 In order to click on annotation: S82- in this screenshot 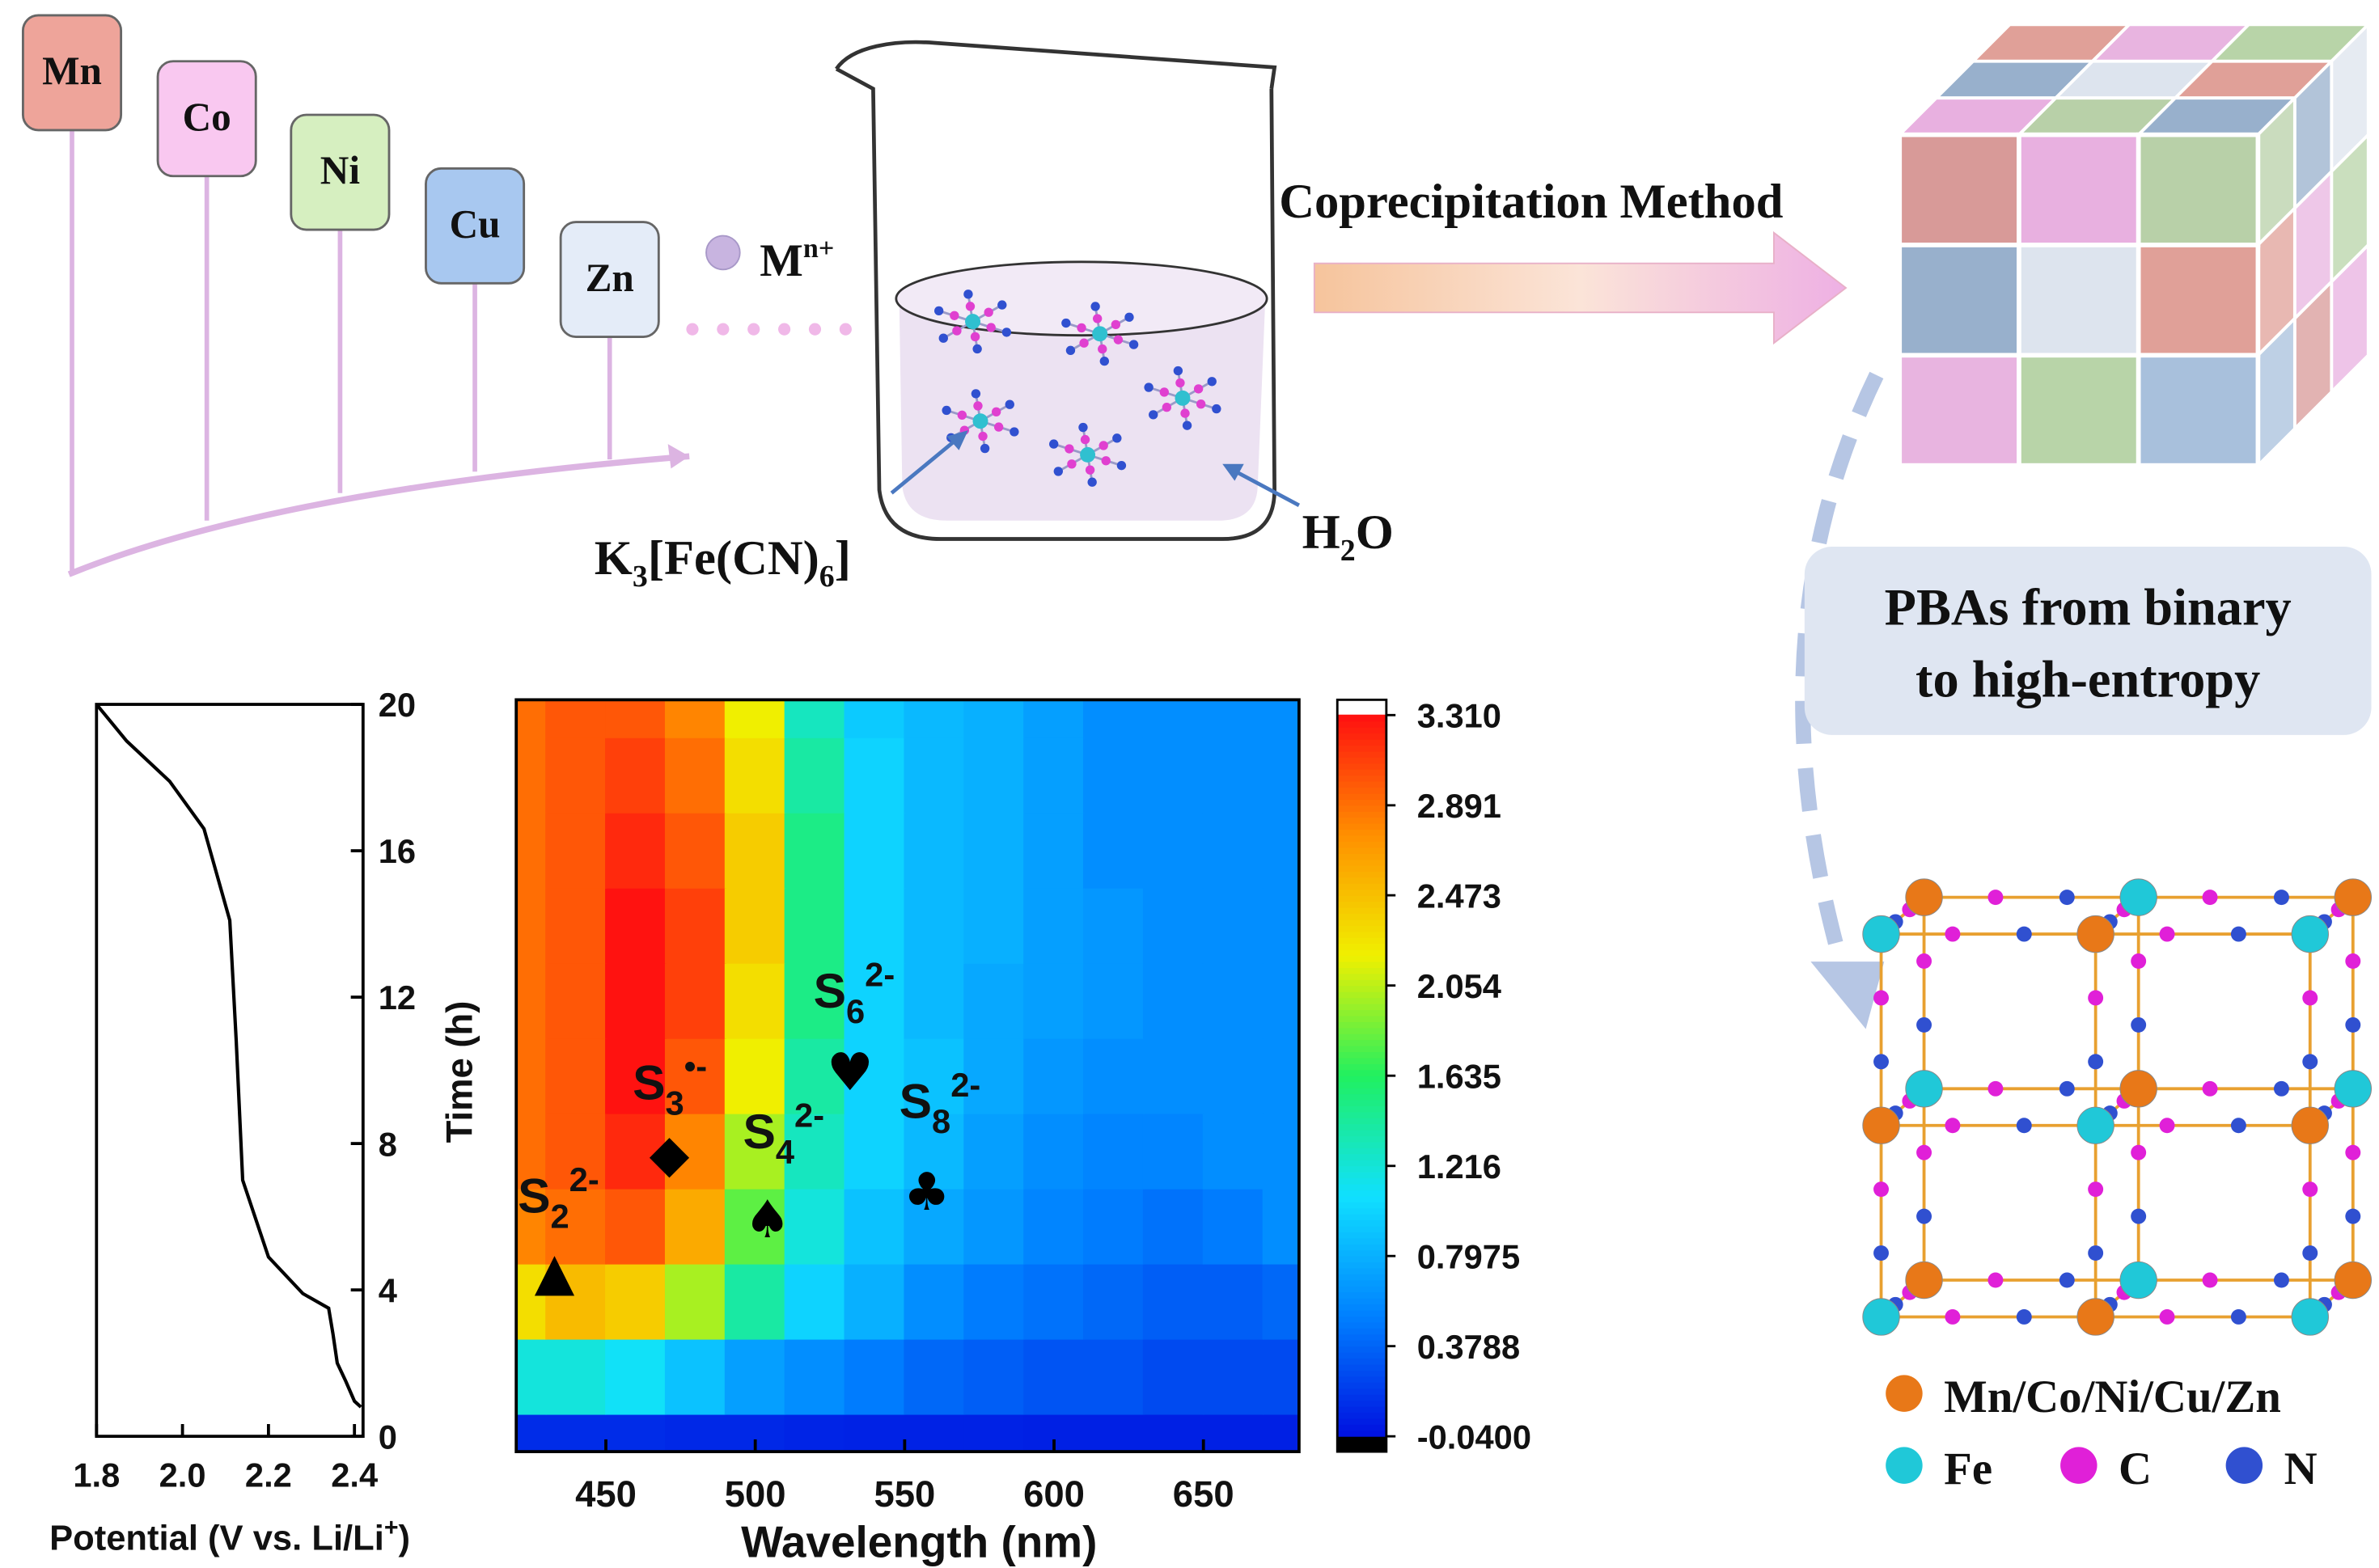, I will do `click(940, 1103)`.